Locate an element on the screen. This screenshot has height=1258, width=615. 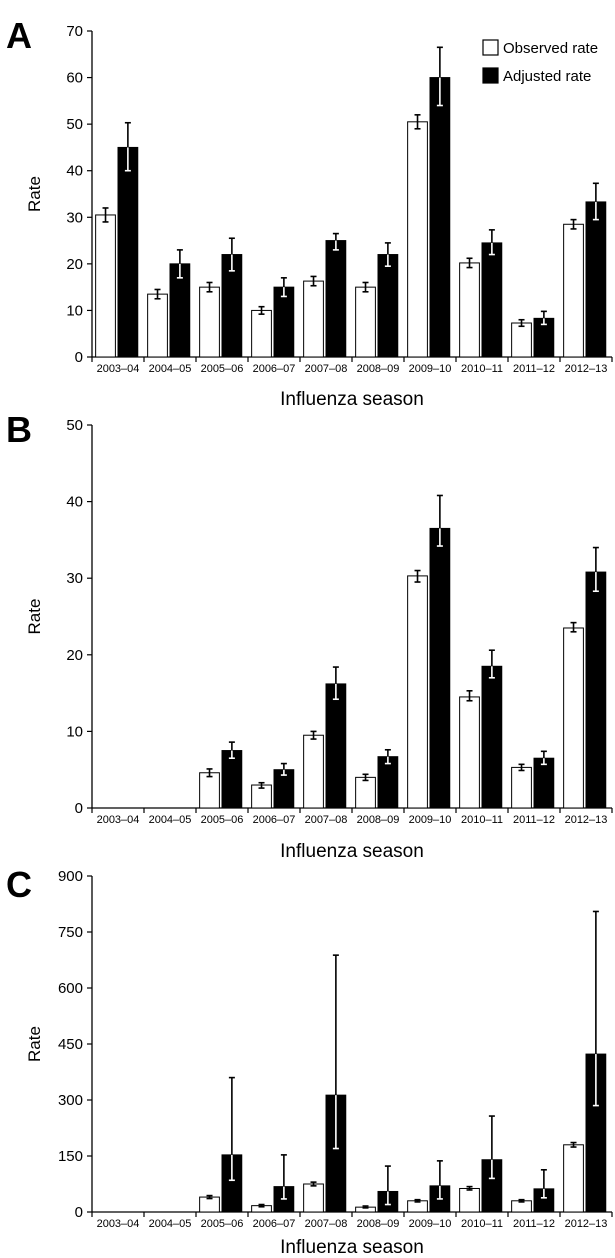
panel-label: B is located at coordinates (19, 429).